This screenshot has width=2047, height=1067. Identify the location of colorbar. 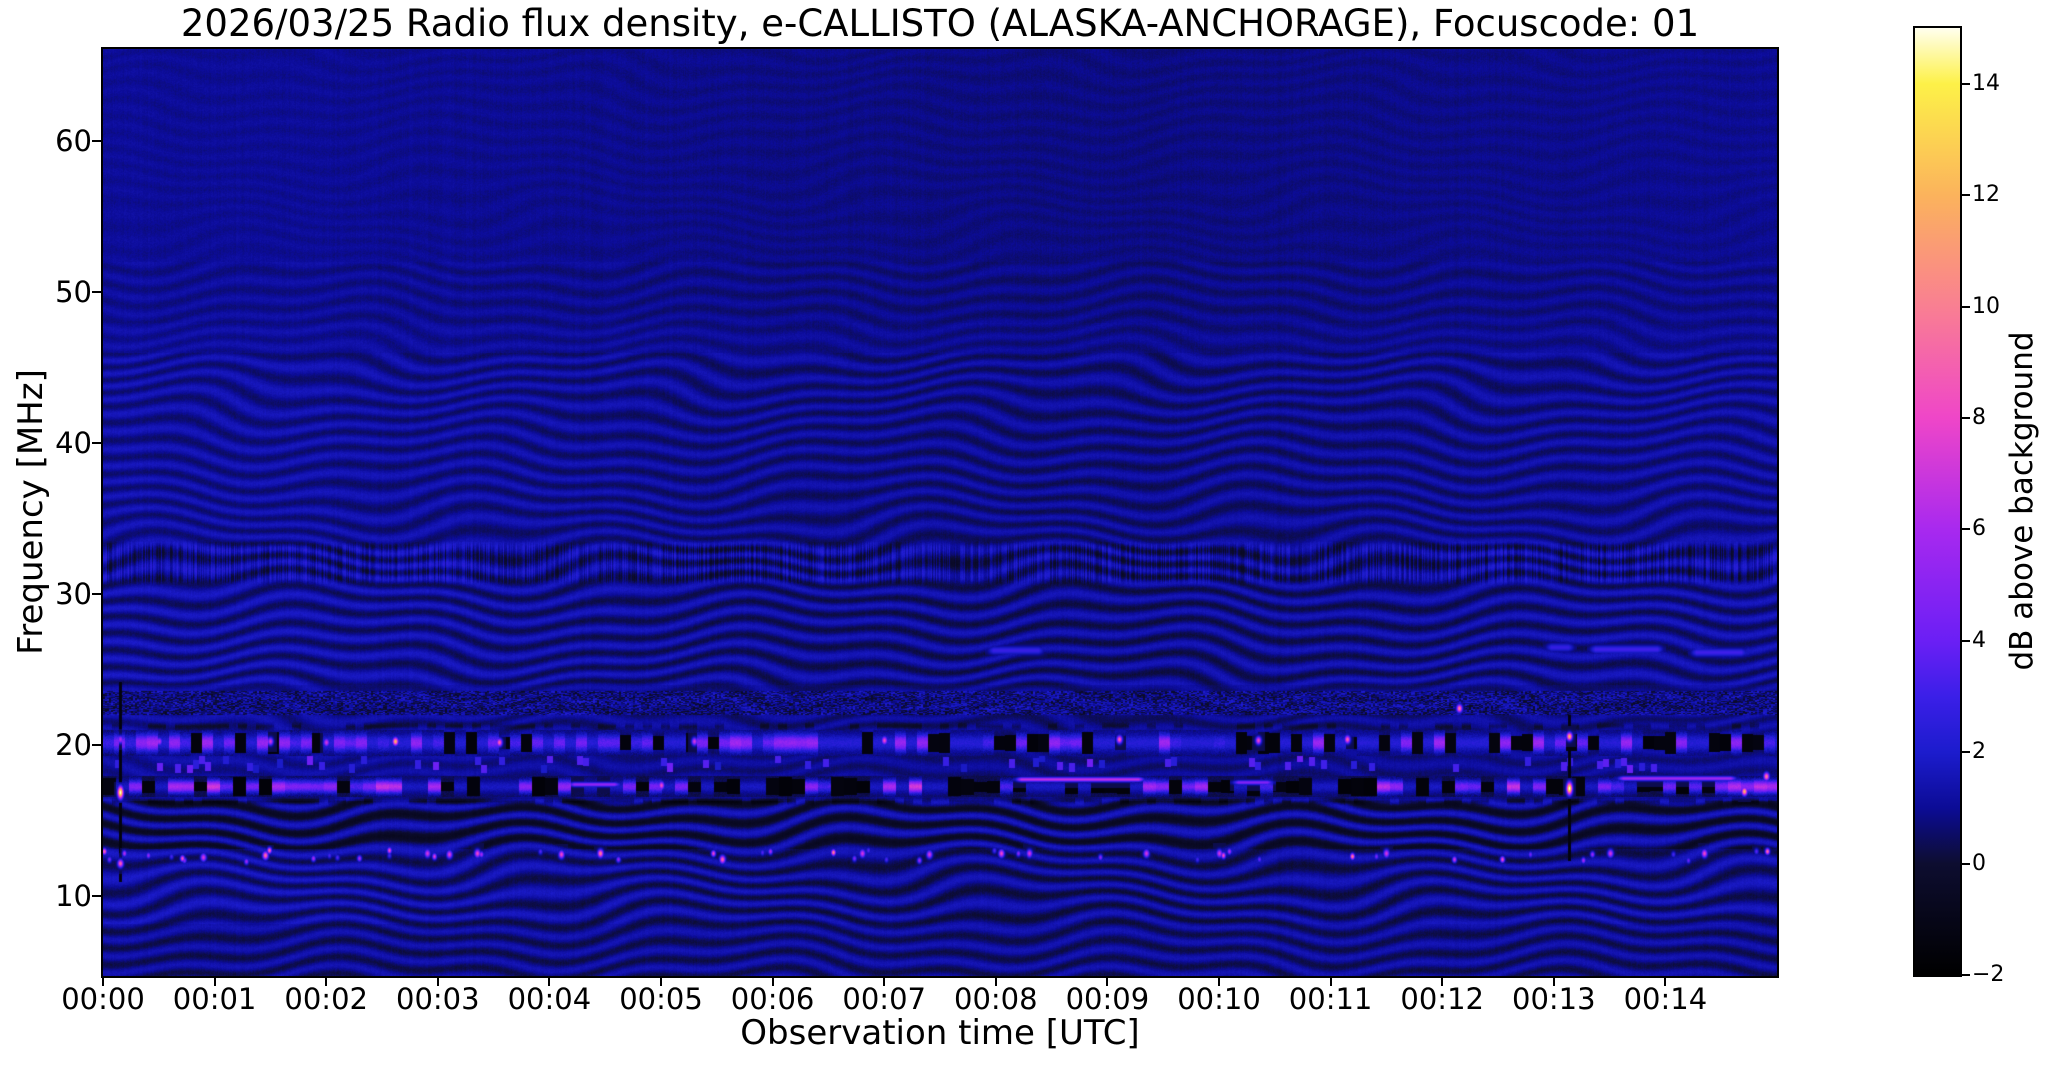
(1937, 501).